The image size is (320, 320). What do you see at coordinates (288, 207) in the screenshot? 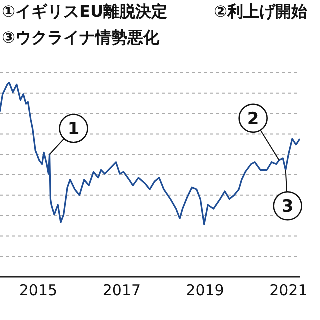
I see `annotation: 3` at bounding box center [288, 207].